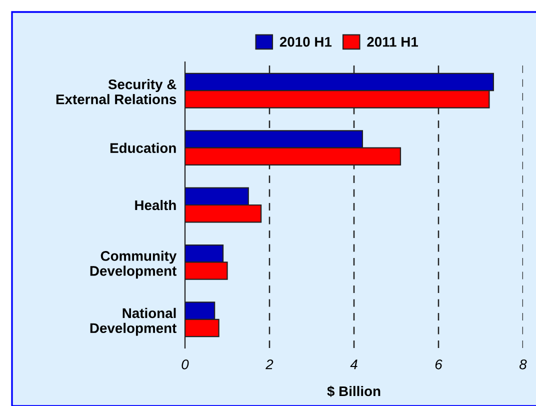  I want to click on x-axis-title: $ Billion, so click(353, 392).